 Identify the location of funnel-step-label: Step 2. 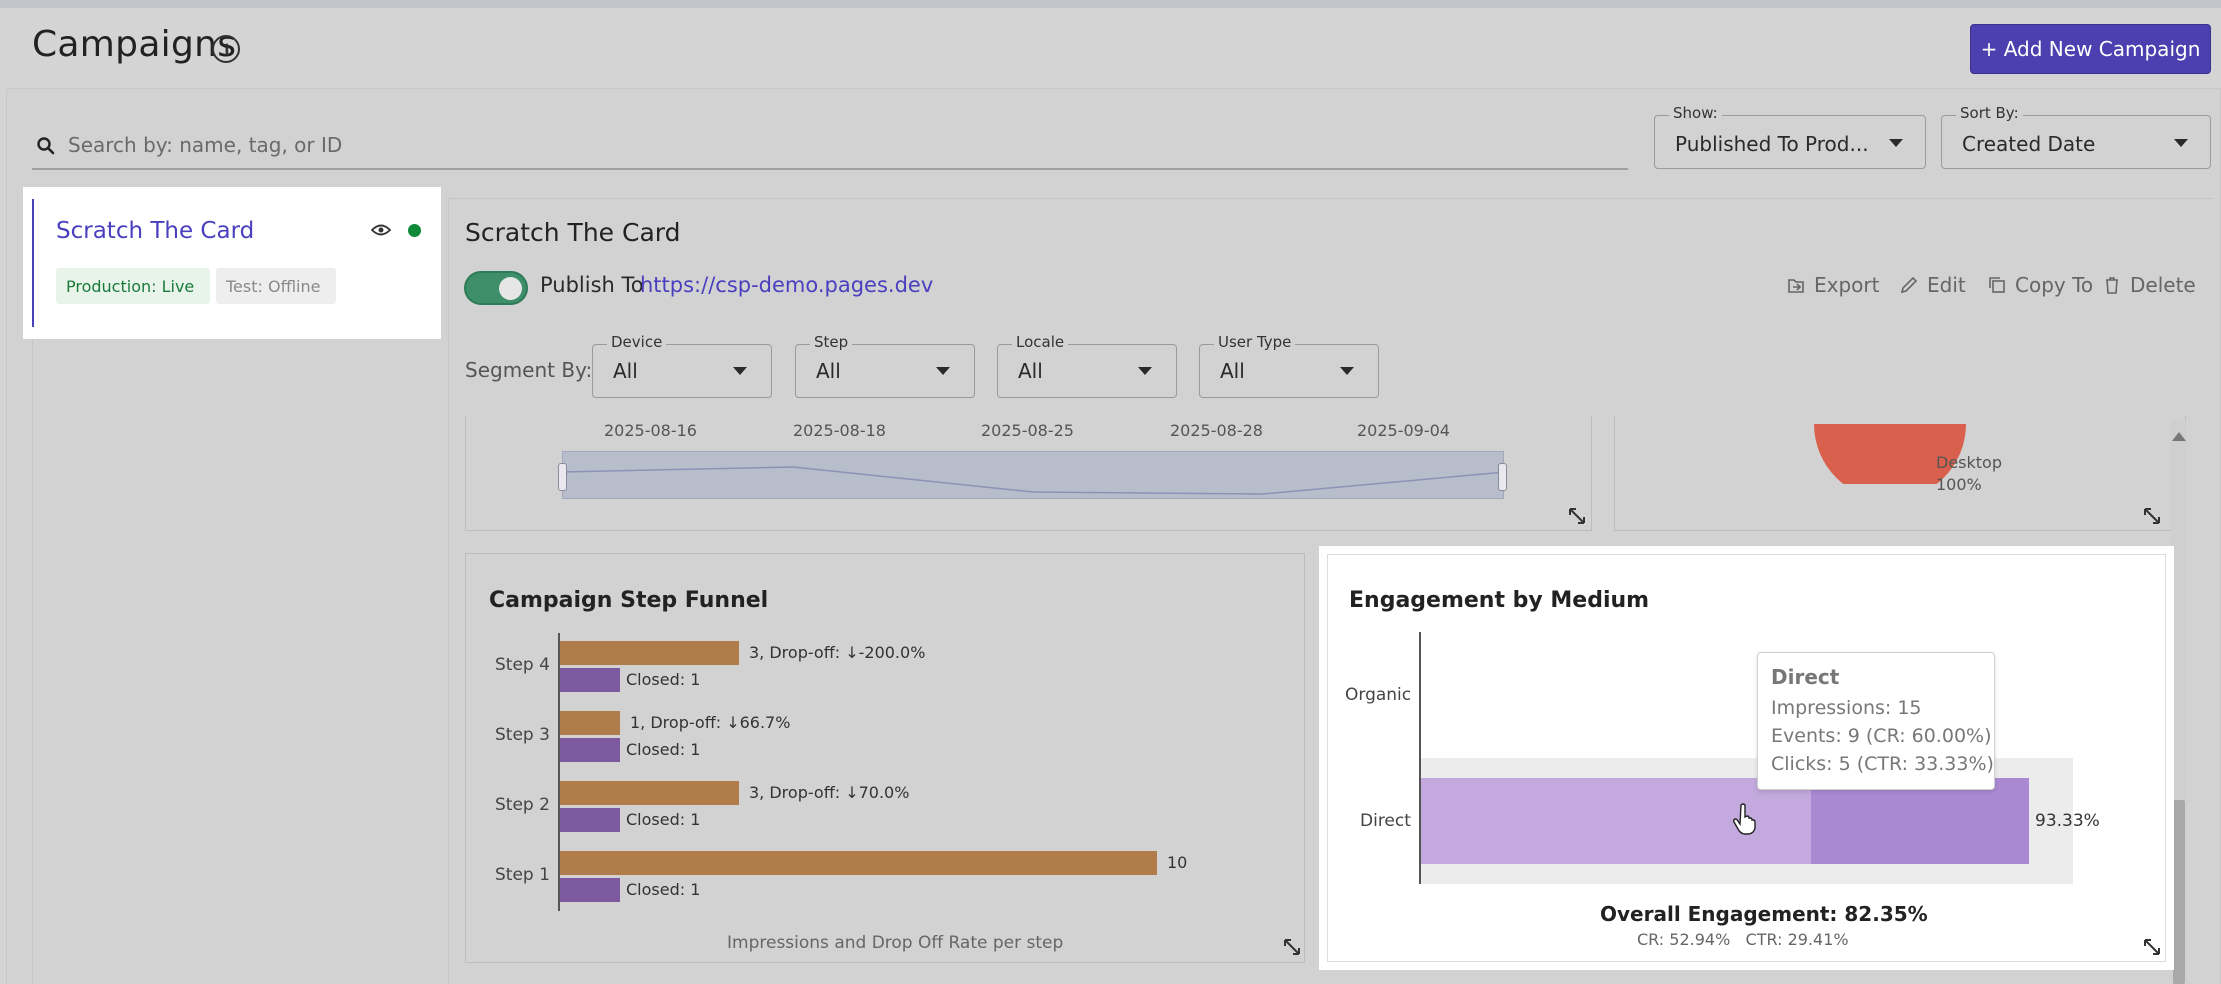
(522, 805).